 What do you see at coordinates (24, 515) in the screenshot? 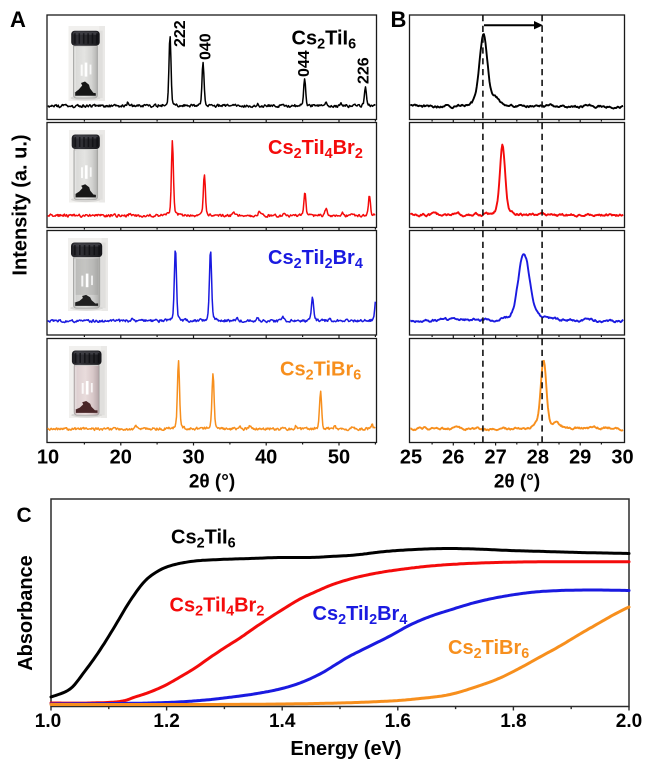
I see `svg-text: C` at bounding box center [24, 515].